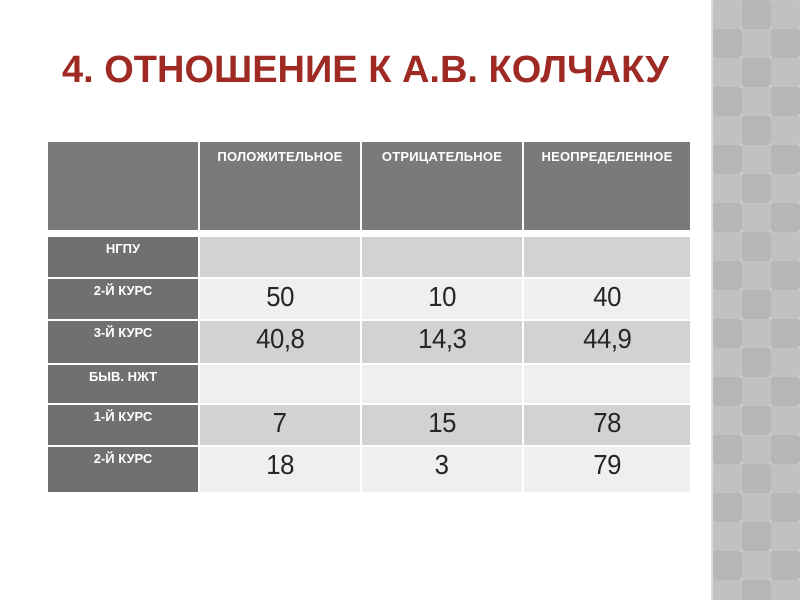  Describe the element at coordinates (280, 186) in the screenshot. I see `column-header: ПОЛОЖИТЕЛЬНОЕ` at that location.